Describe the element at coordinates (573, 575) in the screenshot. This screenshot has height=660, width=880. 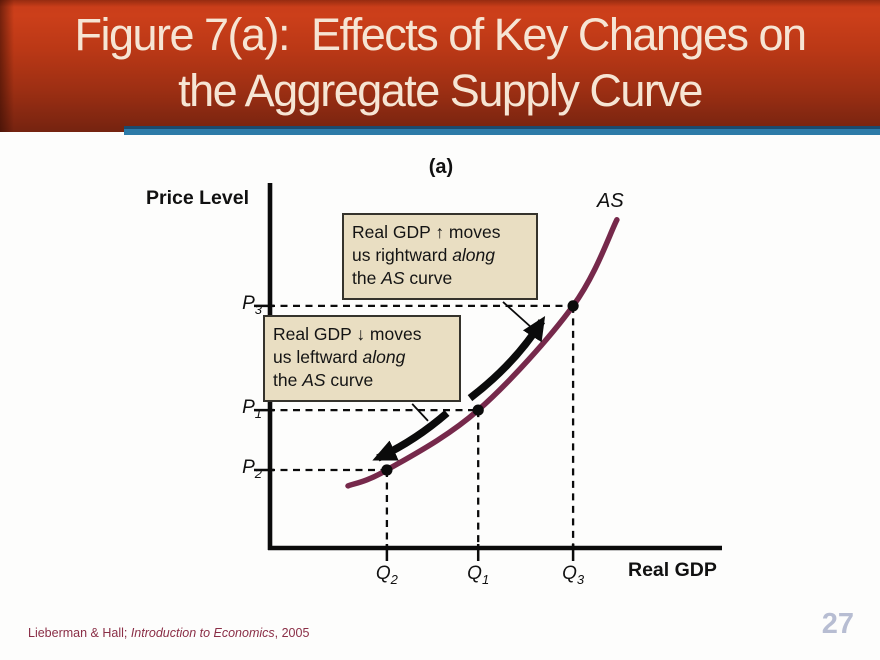
I see `x-tick-label-q3: Q3` at that location.